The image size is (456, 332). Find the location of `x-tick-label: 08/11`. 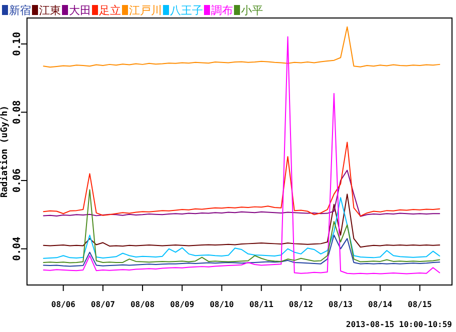

x-tick-label: 08/11 is located at coordinates (261, 304).